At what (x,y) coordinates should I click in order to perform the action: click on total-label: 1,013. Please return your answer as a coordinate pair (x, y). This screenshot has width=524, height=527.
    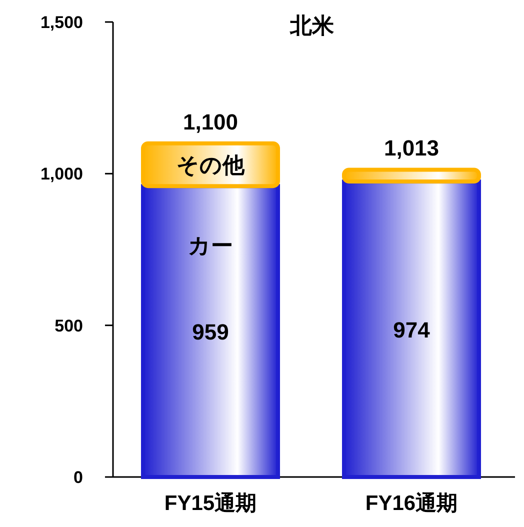
    Looking at the image, I should click on (412, 148).